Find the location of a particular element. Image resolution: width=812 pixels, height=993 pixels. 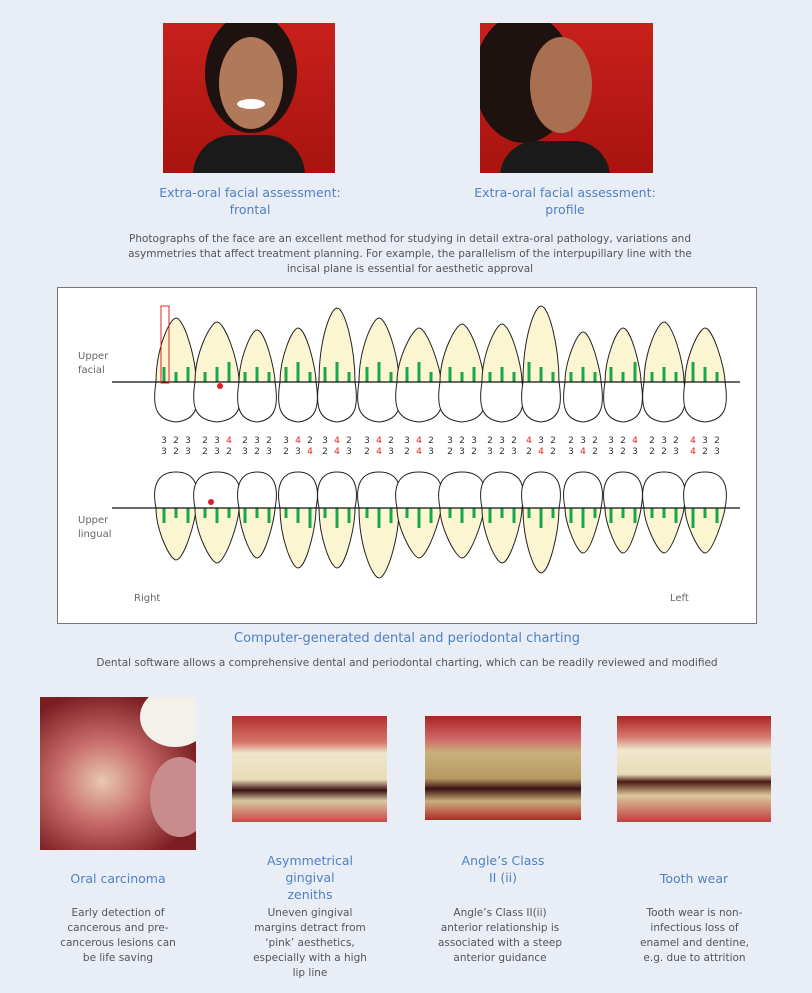

class-ii-photo is located at coordinates (503, 768).